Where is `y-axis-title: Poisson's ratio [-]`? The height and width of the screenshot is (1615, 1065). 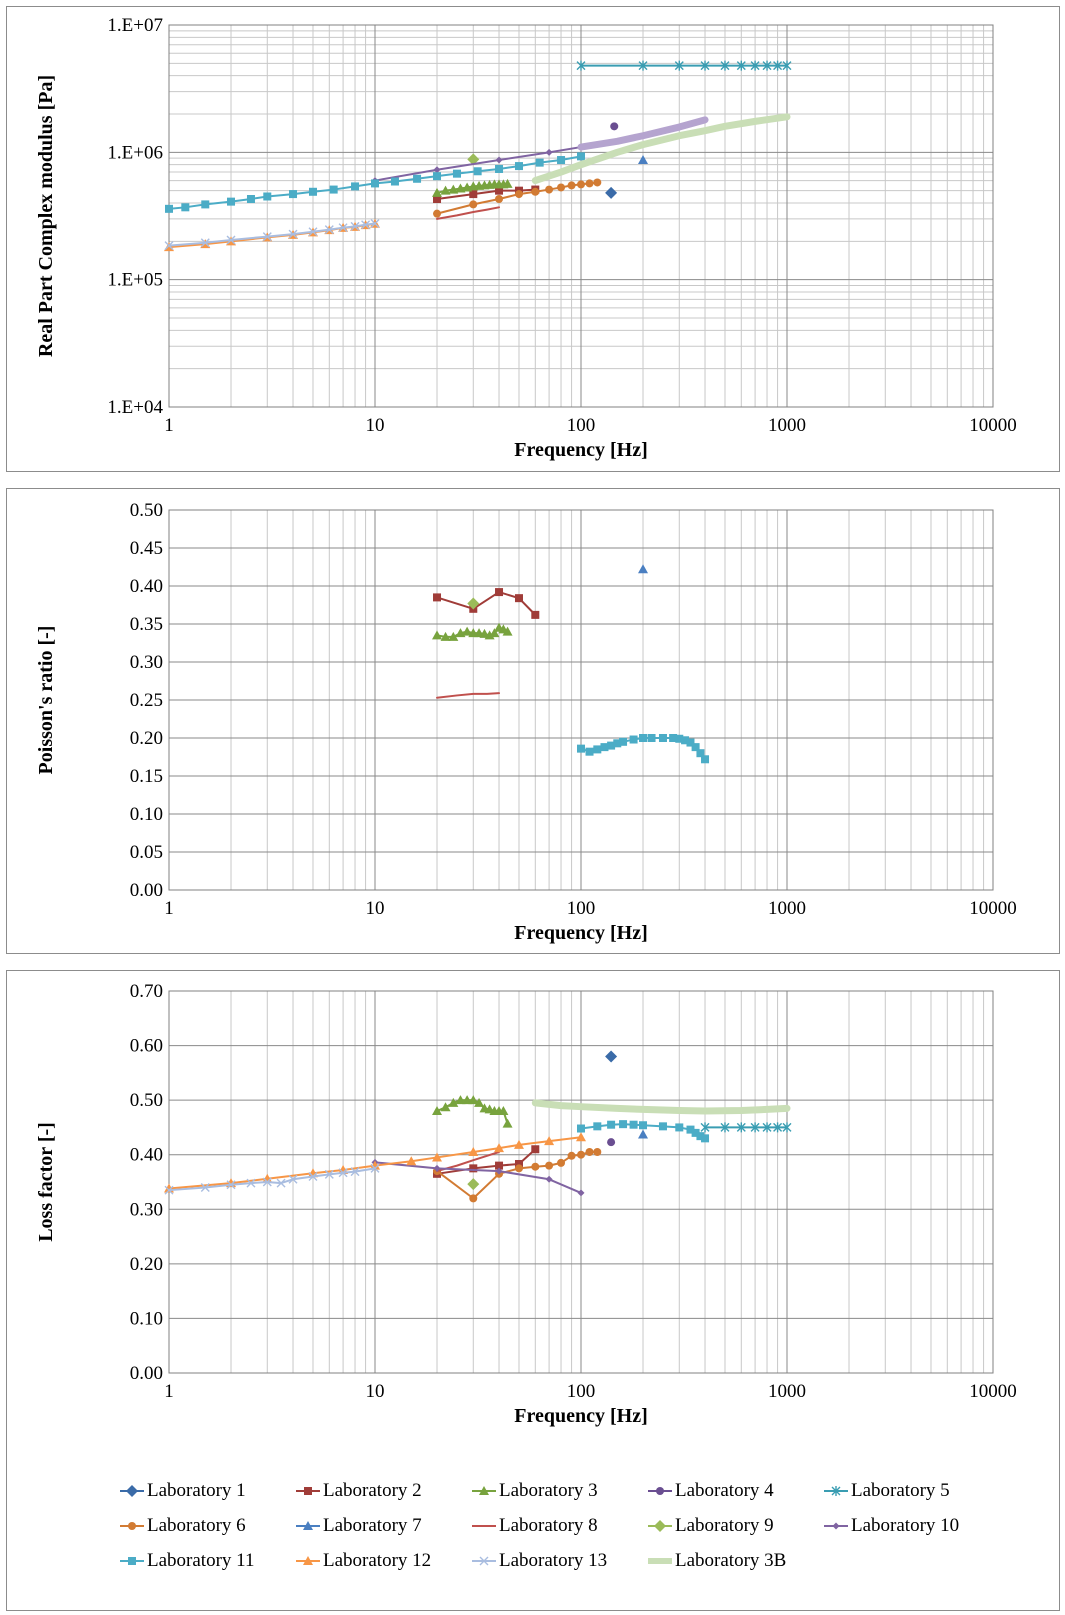 y-axis-title: Poisson's ratio [-] is located at coordinates (46, 700).